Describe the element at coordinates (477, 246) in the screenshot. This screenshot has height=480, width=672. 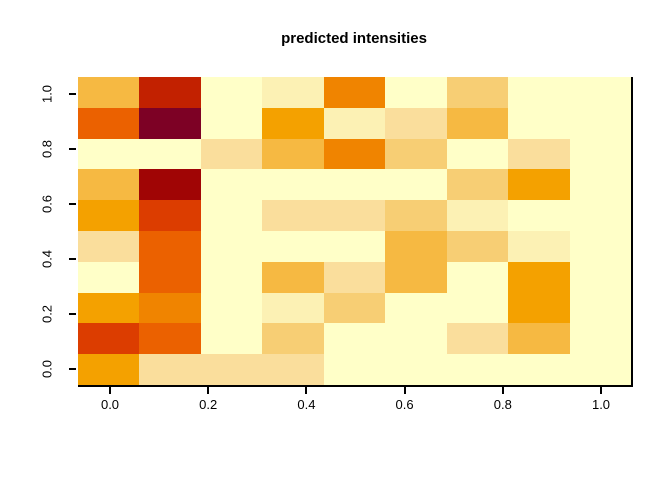
I see `heatmap-cell-r6-c7` at that location.